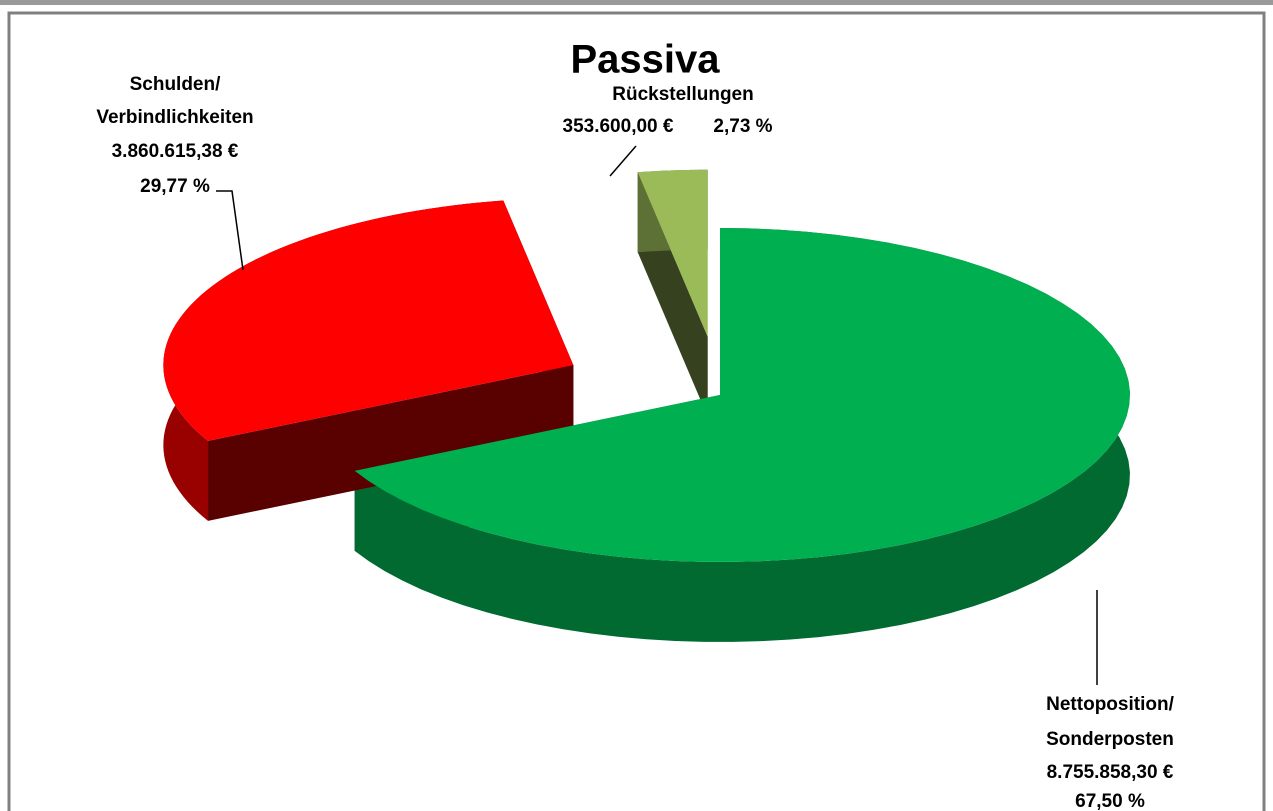  Describe the element at coordinates (175, 151) in the screenshot. I see `amount-label: 3.860.615,38 €` at that location.